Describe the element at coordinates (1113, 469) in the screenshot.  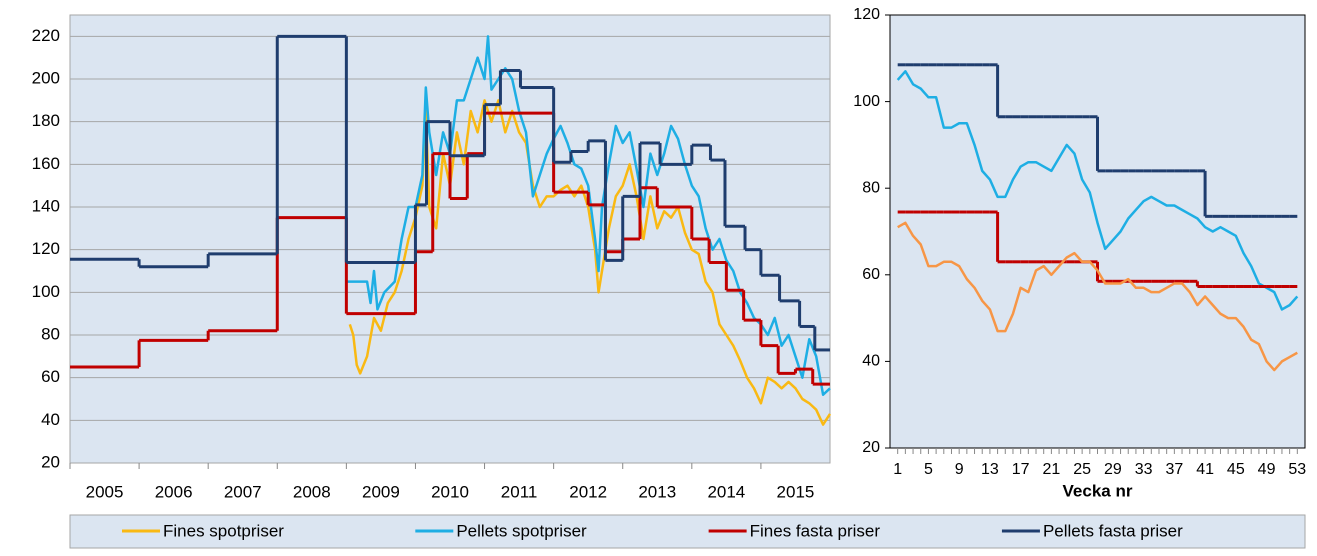
I see `x-tick-label: 29` at that location.